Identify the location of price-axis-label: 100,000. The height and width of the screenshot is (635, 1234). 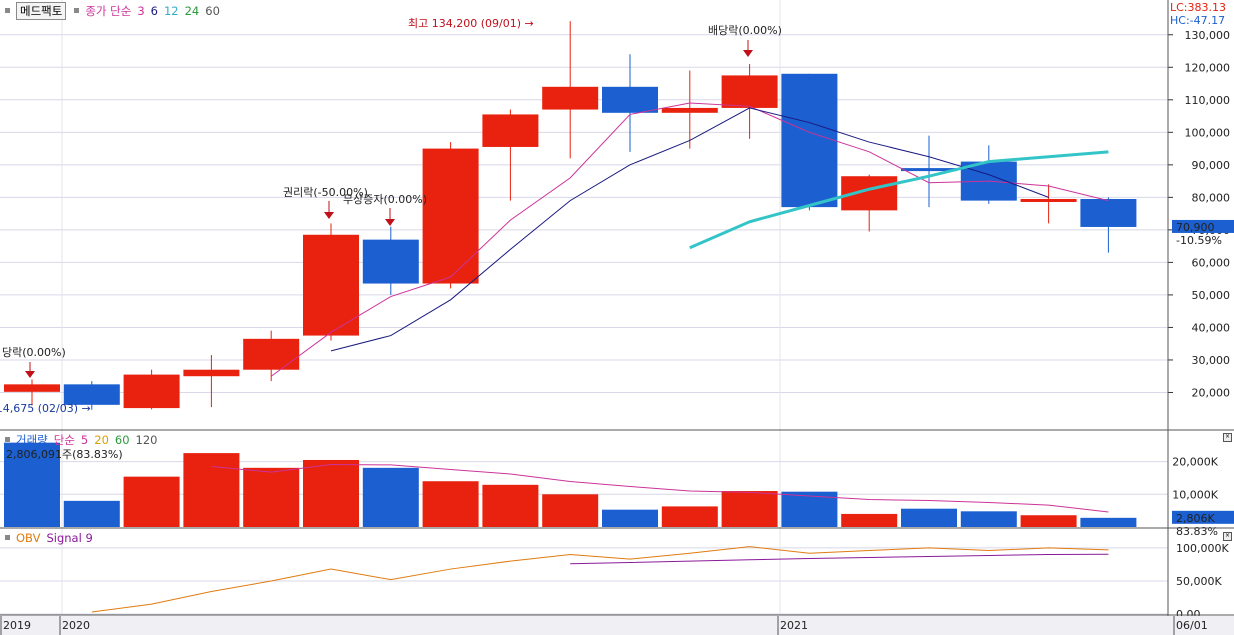
(1208, 132).